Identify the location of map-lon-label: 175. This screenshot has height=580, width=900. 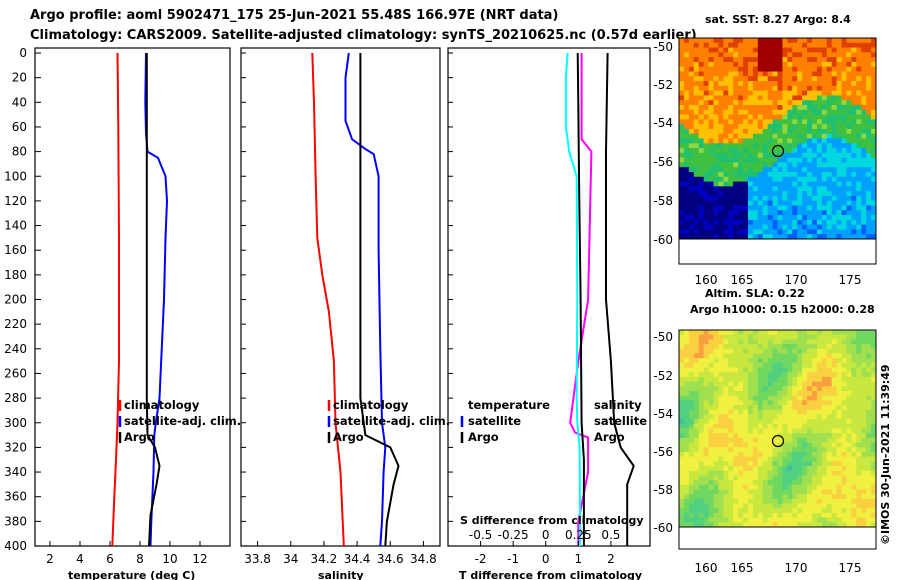
(850, 568).